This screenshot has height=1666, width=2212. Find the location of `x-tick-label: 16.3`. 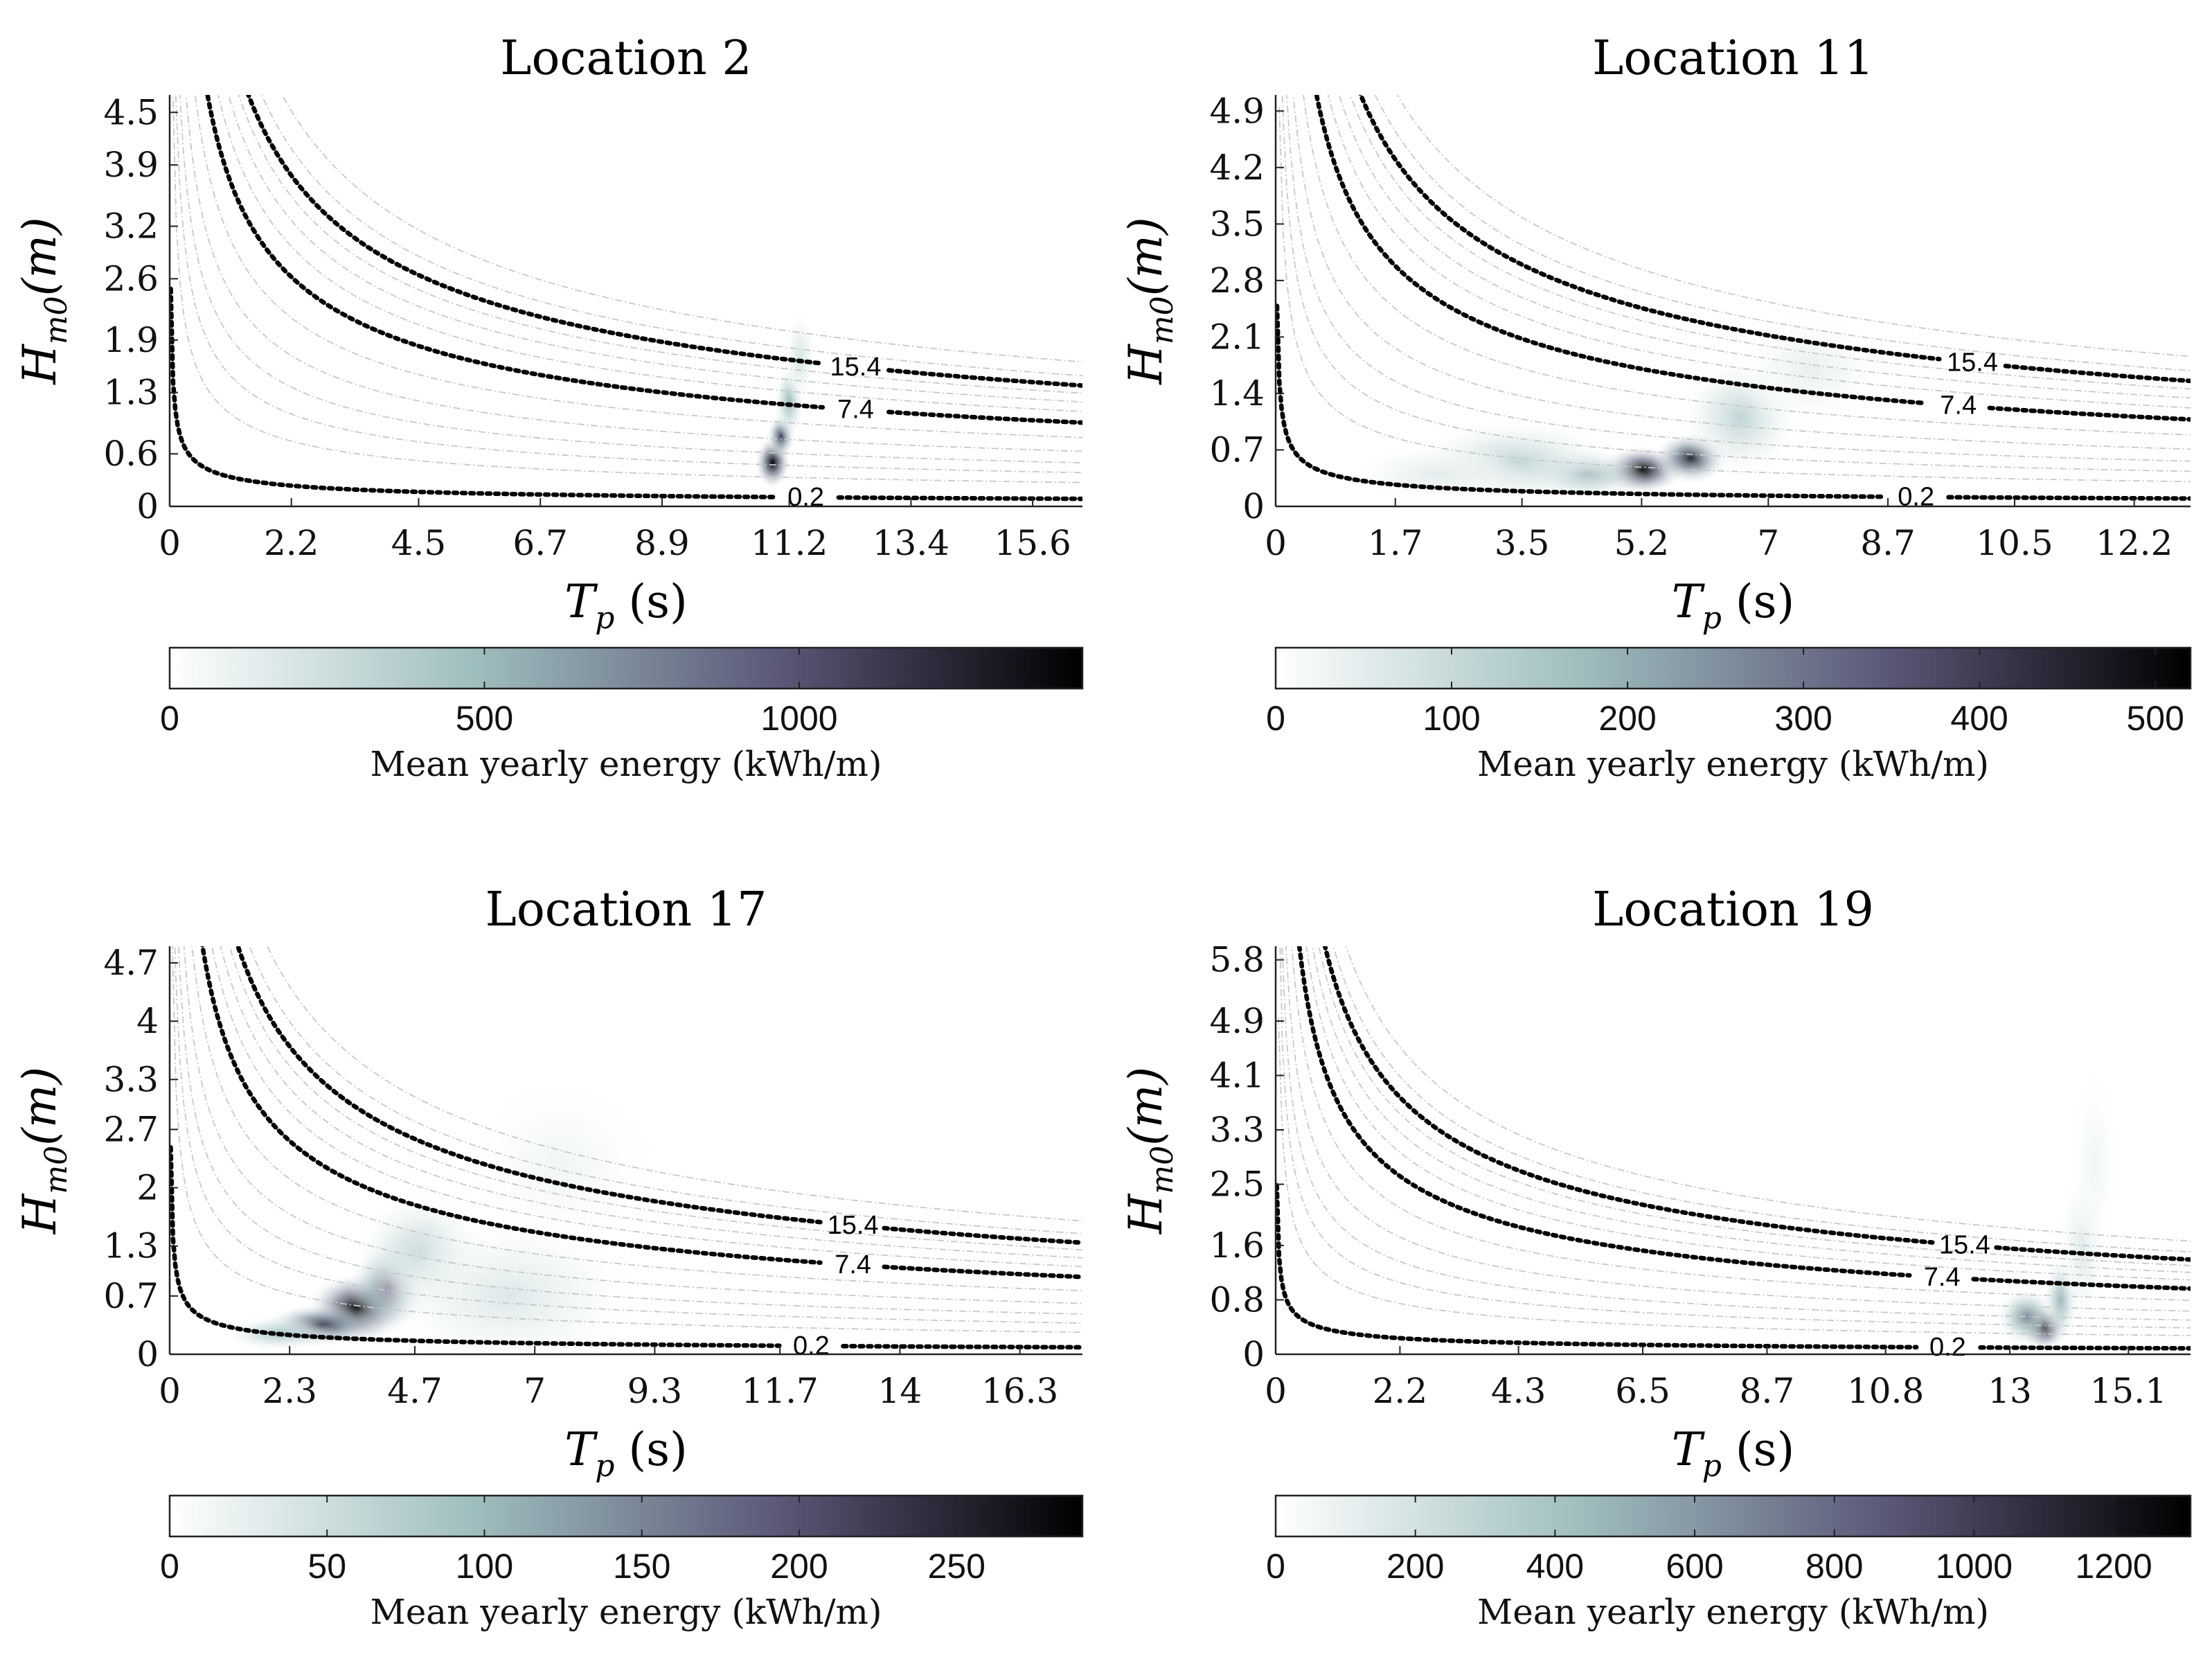

x-tick-label: 16.3 is located at coordinates (1020, 1391).